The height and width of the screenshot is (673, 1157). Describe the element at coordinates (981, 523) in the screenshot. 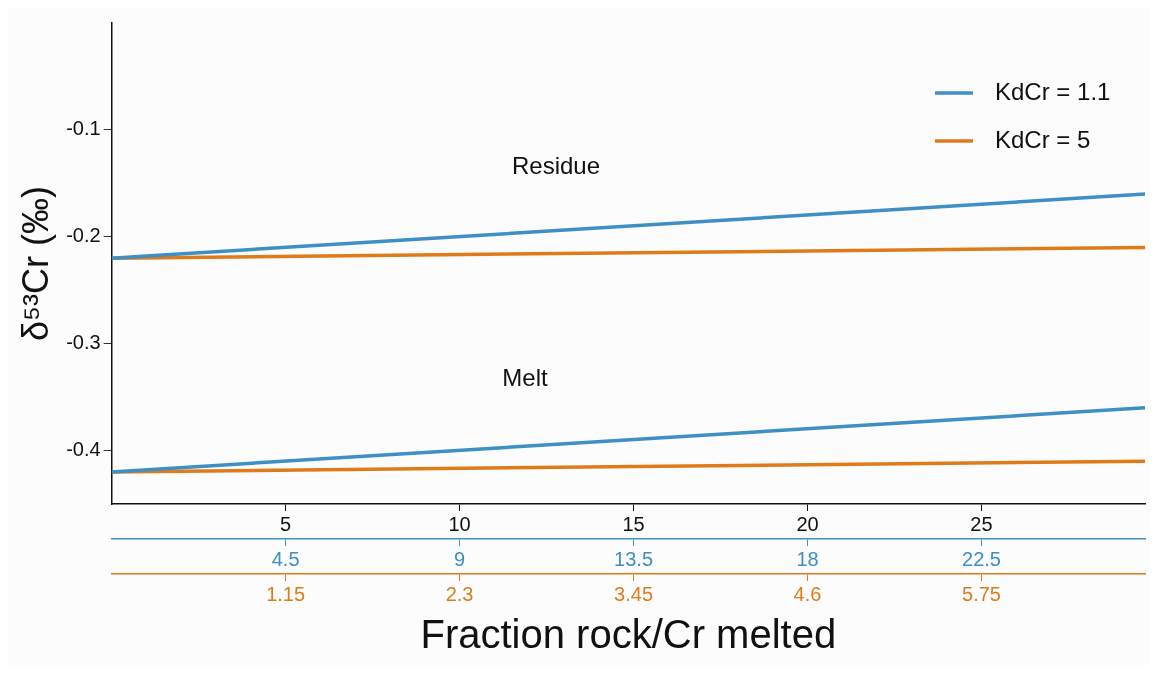

I see `x-tick-label: 25` at that location.